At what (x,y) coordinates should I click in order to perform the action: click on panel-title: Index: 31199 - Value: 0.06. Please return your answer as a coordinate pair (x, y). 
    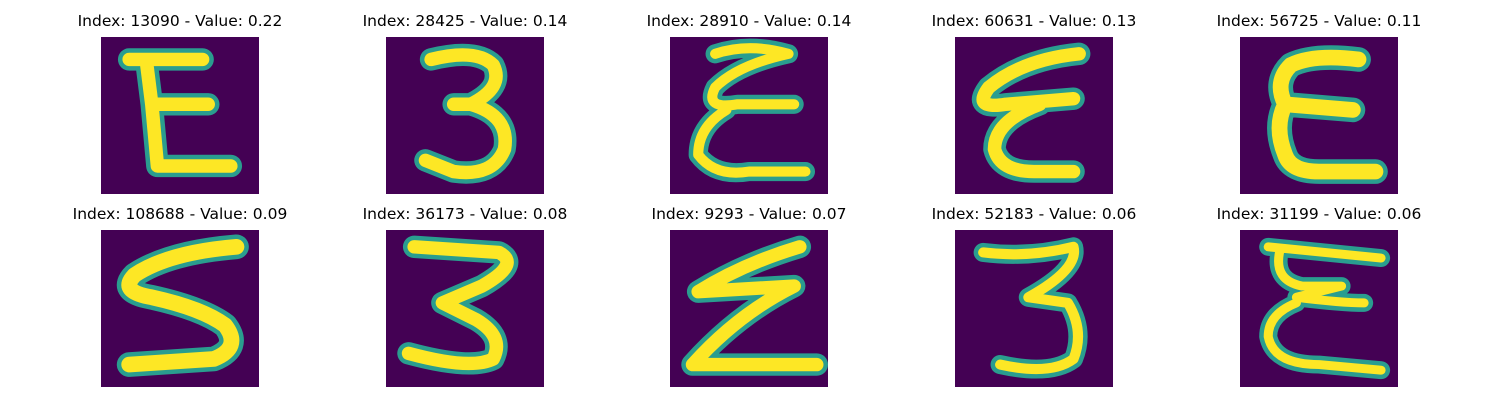
    Looking at the image, I should click on (1319, 214).